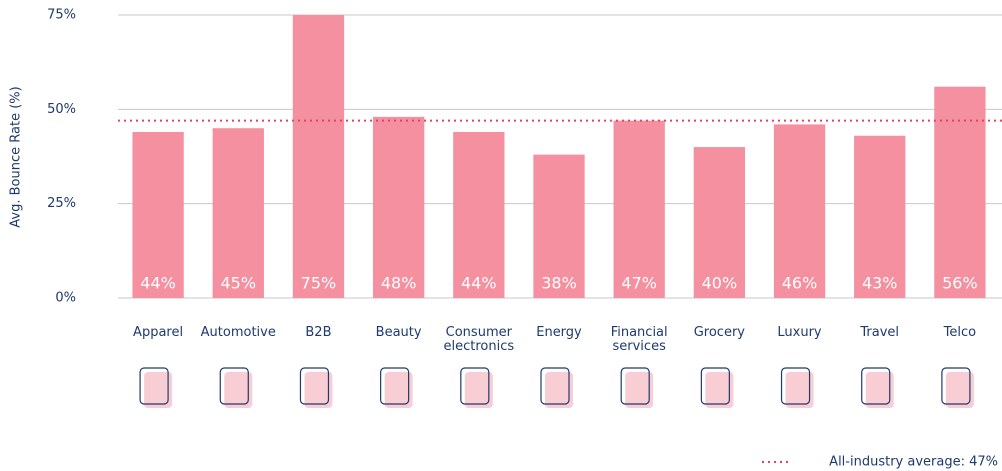 This screenshot has width=1002, height=471. What do you see at coordinates (238, 332) in the screenshot?
I see `x-tick-label: Automotive` at bounding box center [238, 332].